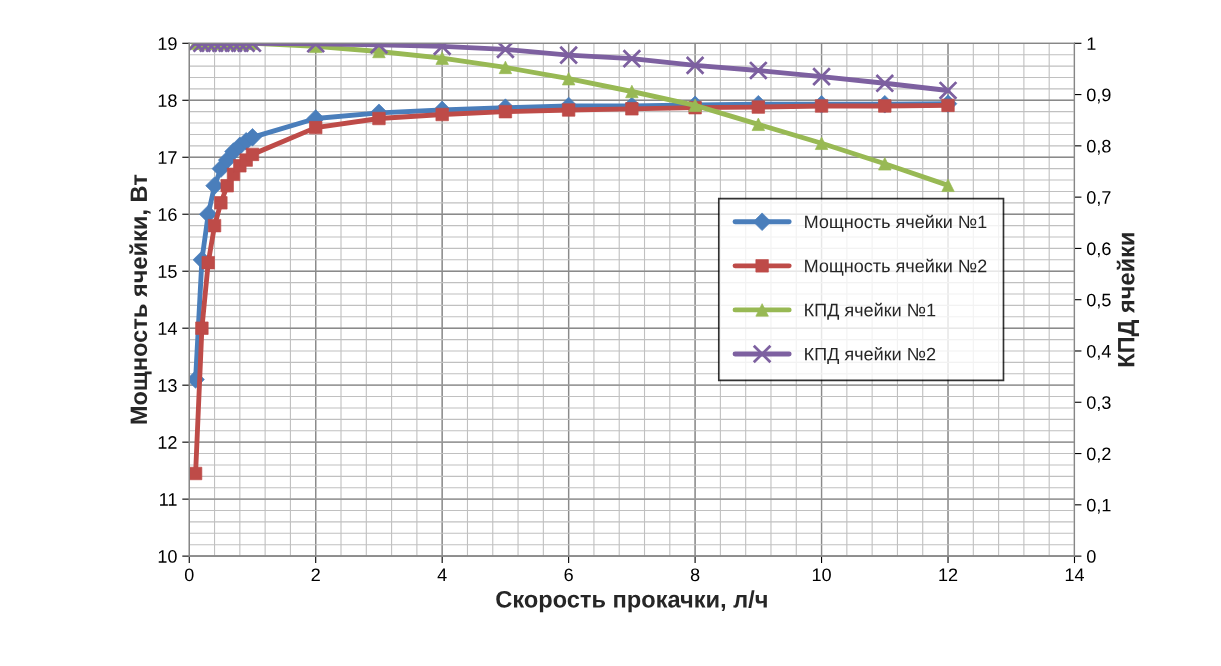 The image size is (1221, 666). I want to click on y2-tick-label: 0,3, so click(1098, 404).